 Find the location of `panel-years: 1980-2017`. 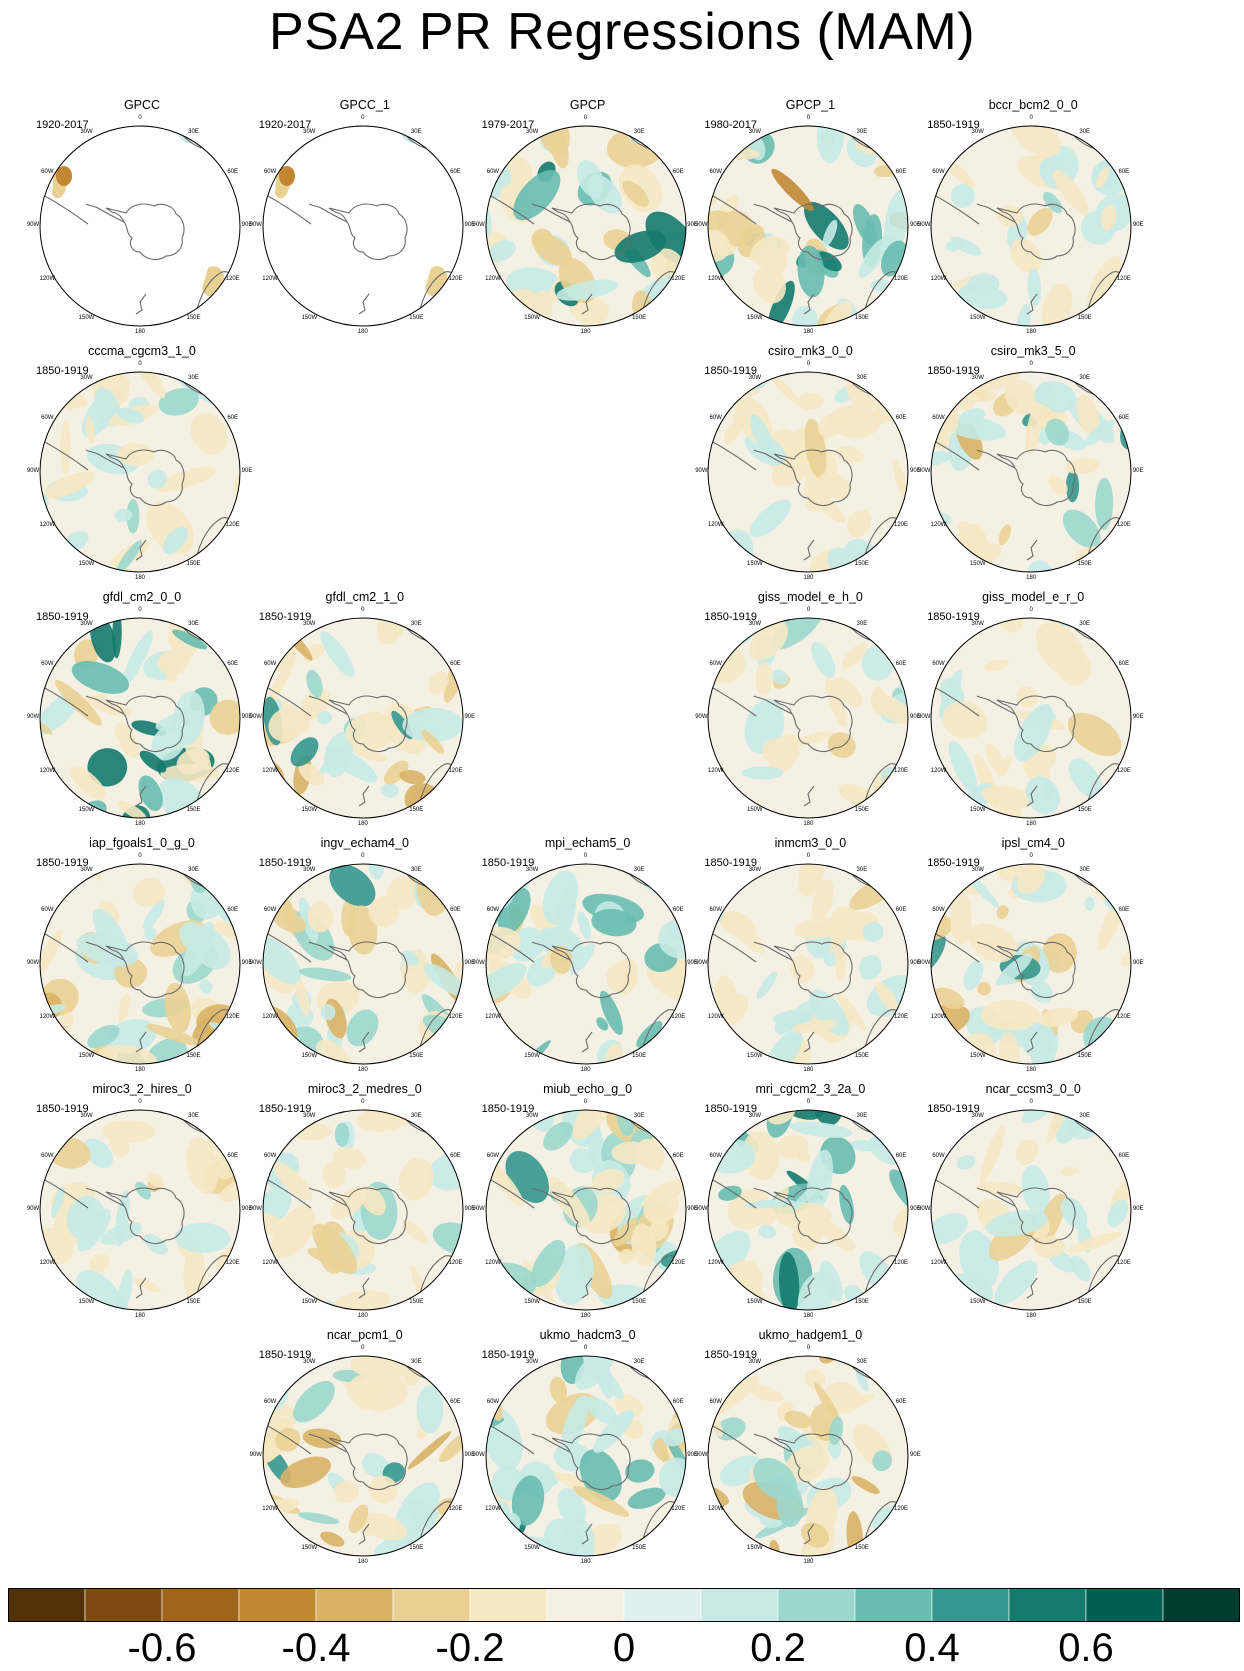

panel-years: 1980-2017 is located at coordinates (730, 125).